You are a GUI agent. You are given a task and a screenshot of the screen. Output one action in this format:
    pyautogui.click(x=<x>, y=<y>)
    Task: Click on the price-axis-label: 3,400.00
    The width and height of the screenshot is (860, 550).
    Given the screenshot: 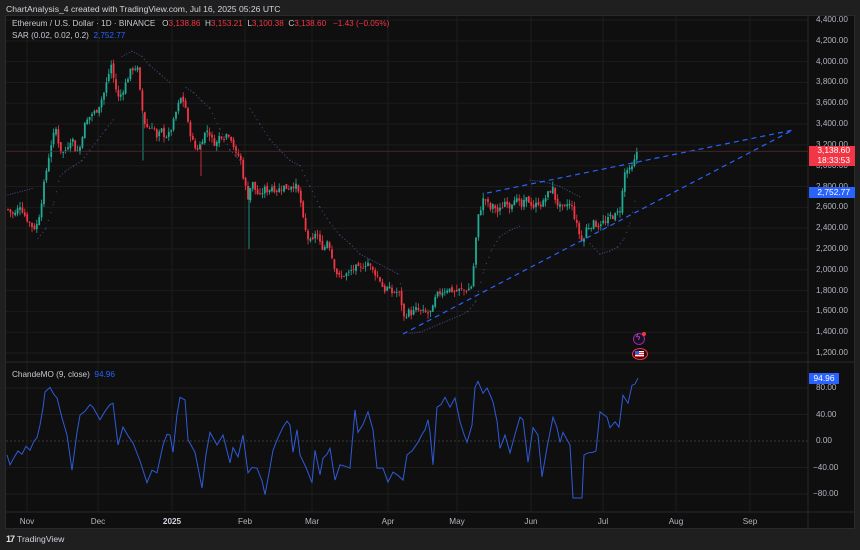 What is the action you would take?
    pyautogui.click(x=832, y=124)
    